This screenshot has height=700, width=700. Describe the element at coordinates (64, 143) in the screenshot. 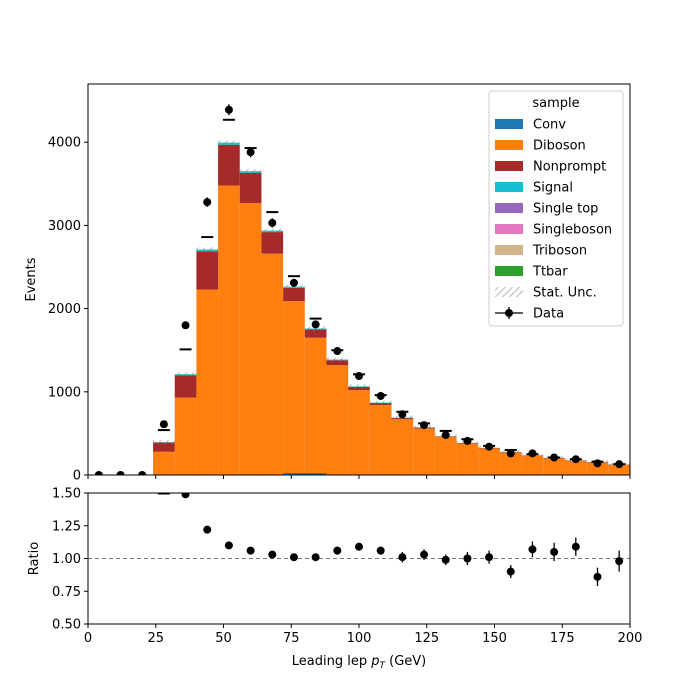

I see `y-tick-label-4: 4000` at that location.